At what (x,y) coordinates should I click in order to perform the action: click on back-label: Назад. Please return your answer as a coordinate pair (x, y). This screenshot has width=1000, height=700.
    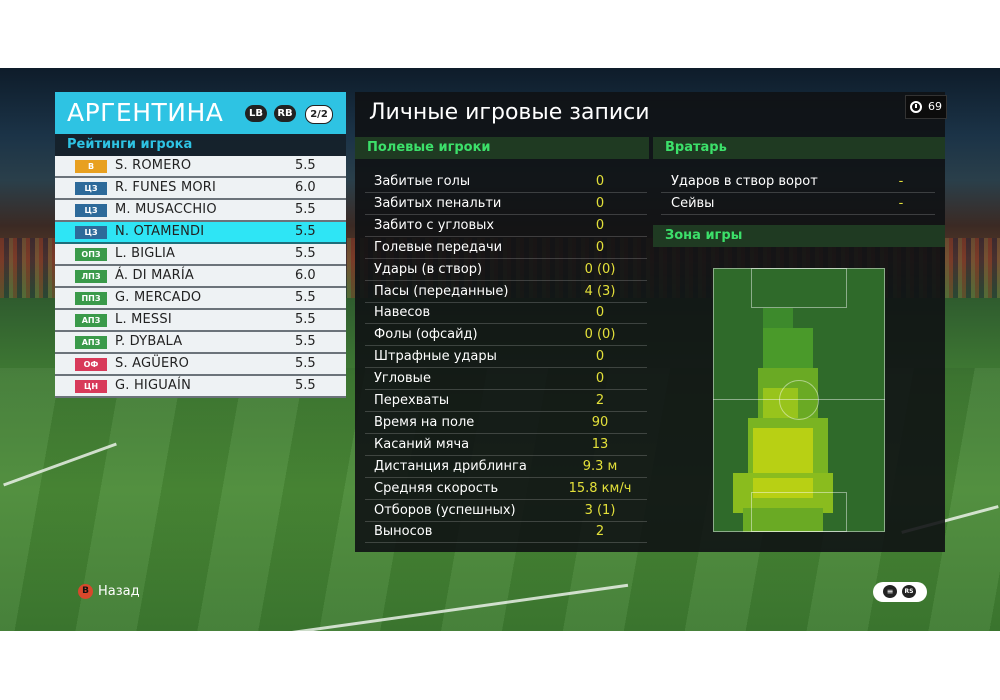
    Looking at the image, I should click on (119, 591).